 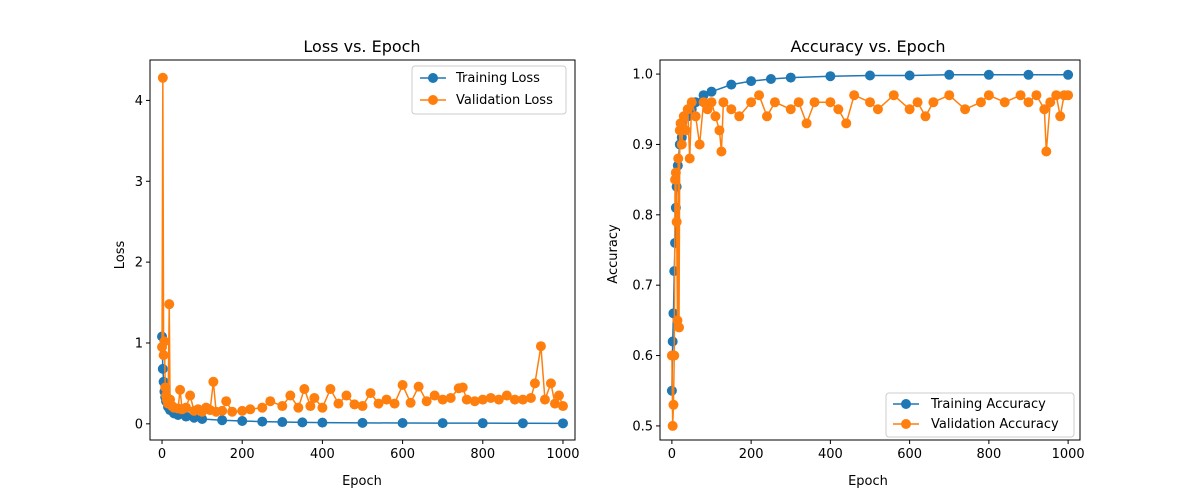 I want to click on accuracy-y-tick-label: 0.6, so click(x=642, y=356).